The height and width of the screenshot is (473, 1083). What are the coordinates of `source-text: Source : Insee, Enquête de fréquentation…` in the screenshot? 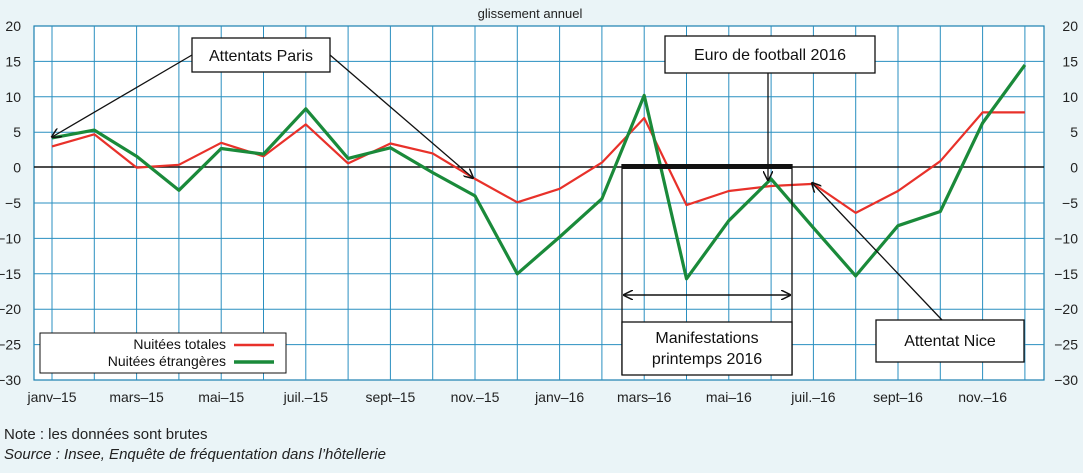 It's located at (195, 454).